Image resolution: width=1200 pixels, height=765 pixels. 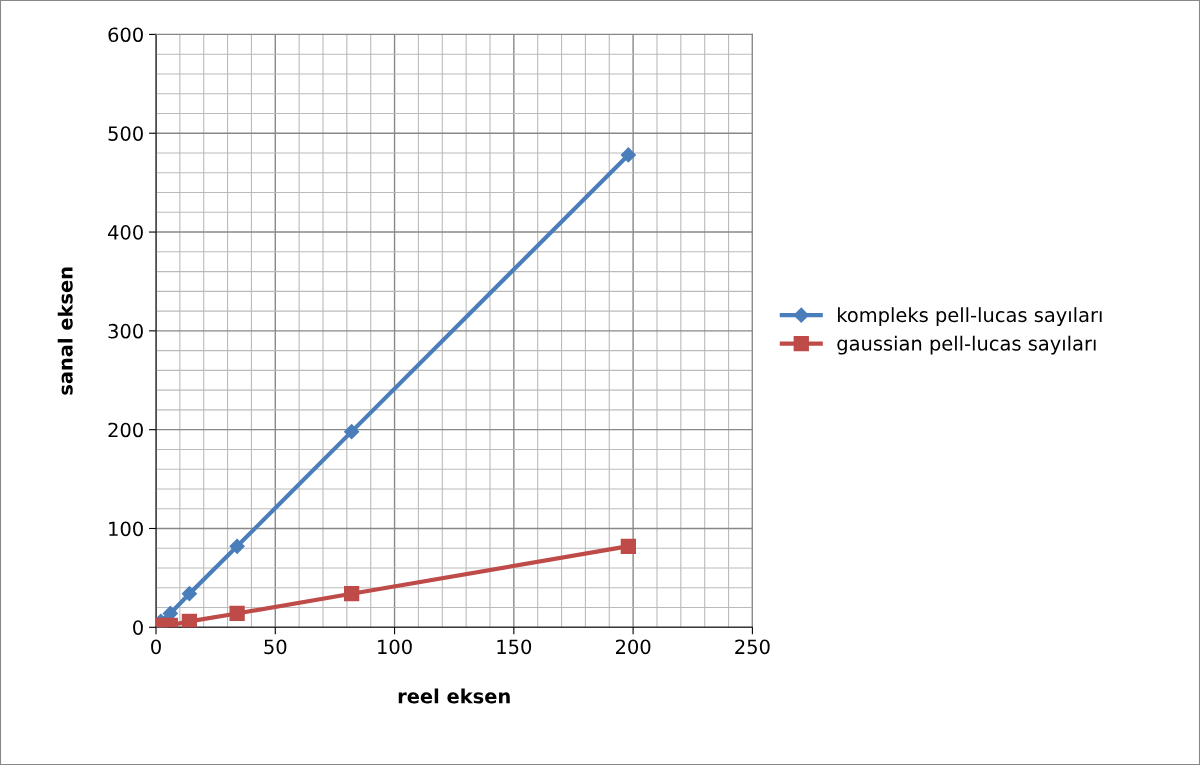 What do you see at coordinates (454, 696) in the screenshot?
I see `x-axis-title: reel eksen` at bounding box center [454, 696].